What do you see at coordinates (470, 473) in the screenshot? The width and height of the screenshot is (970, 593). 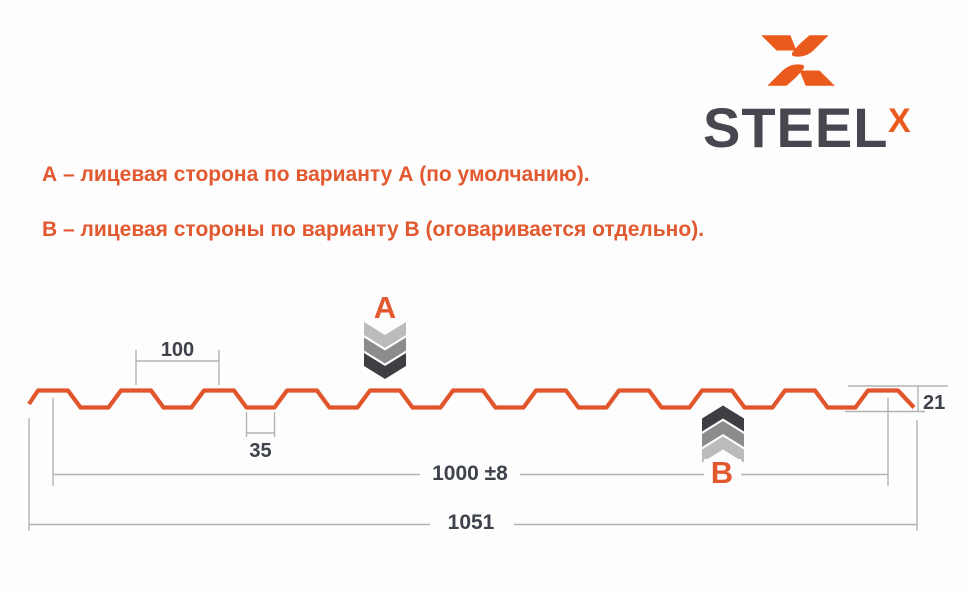 I see `dim-working-width-label: 1000 ±8` at bounding box center [470, 473].